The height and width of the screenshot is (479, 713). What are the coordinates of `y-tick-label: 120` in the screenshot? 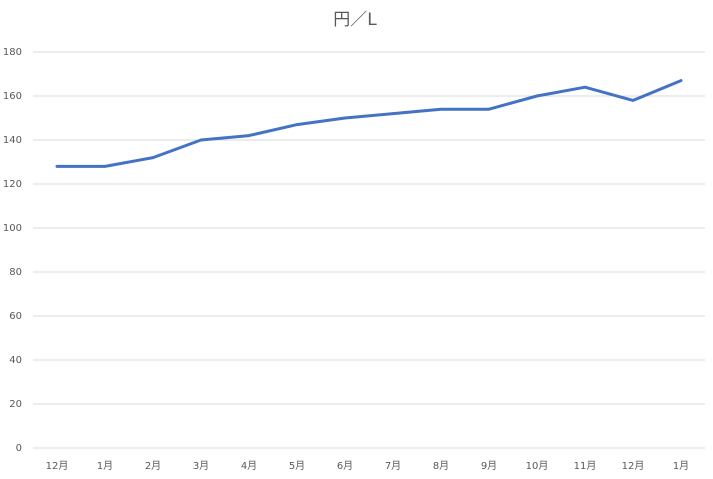 It's located at (12, 184).